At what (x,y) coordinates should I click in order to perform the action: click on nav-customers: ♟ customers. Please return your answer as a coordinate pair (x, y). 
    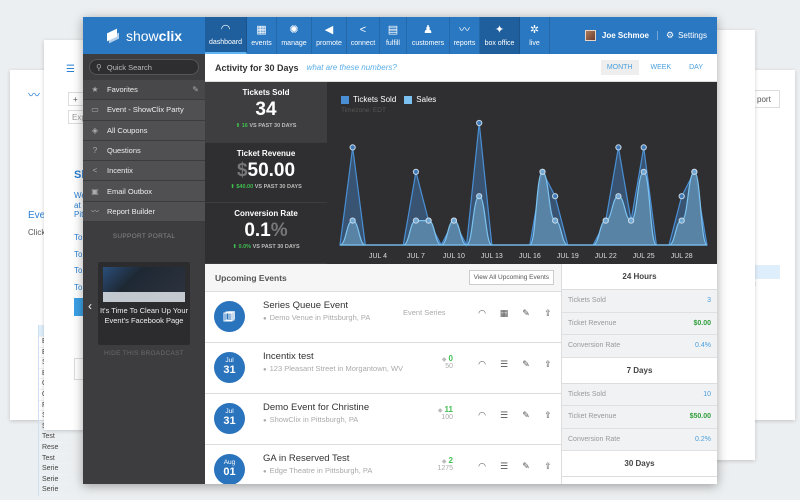
    Looking at the image, I should click on (428, 35).